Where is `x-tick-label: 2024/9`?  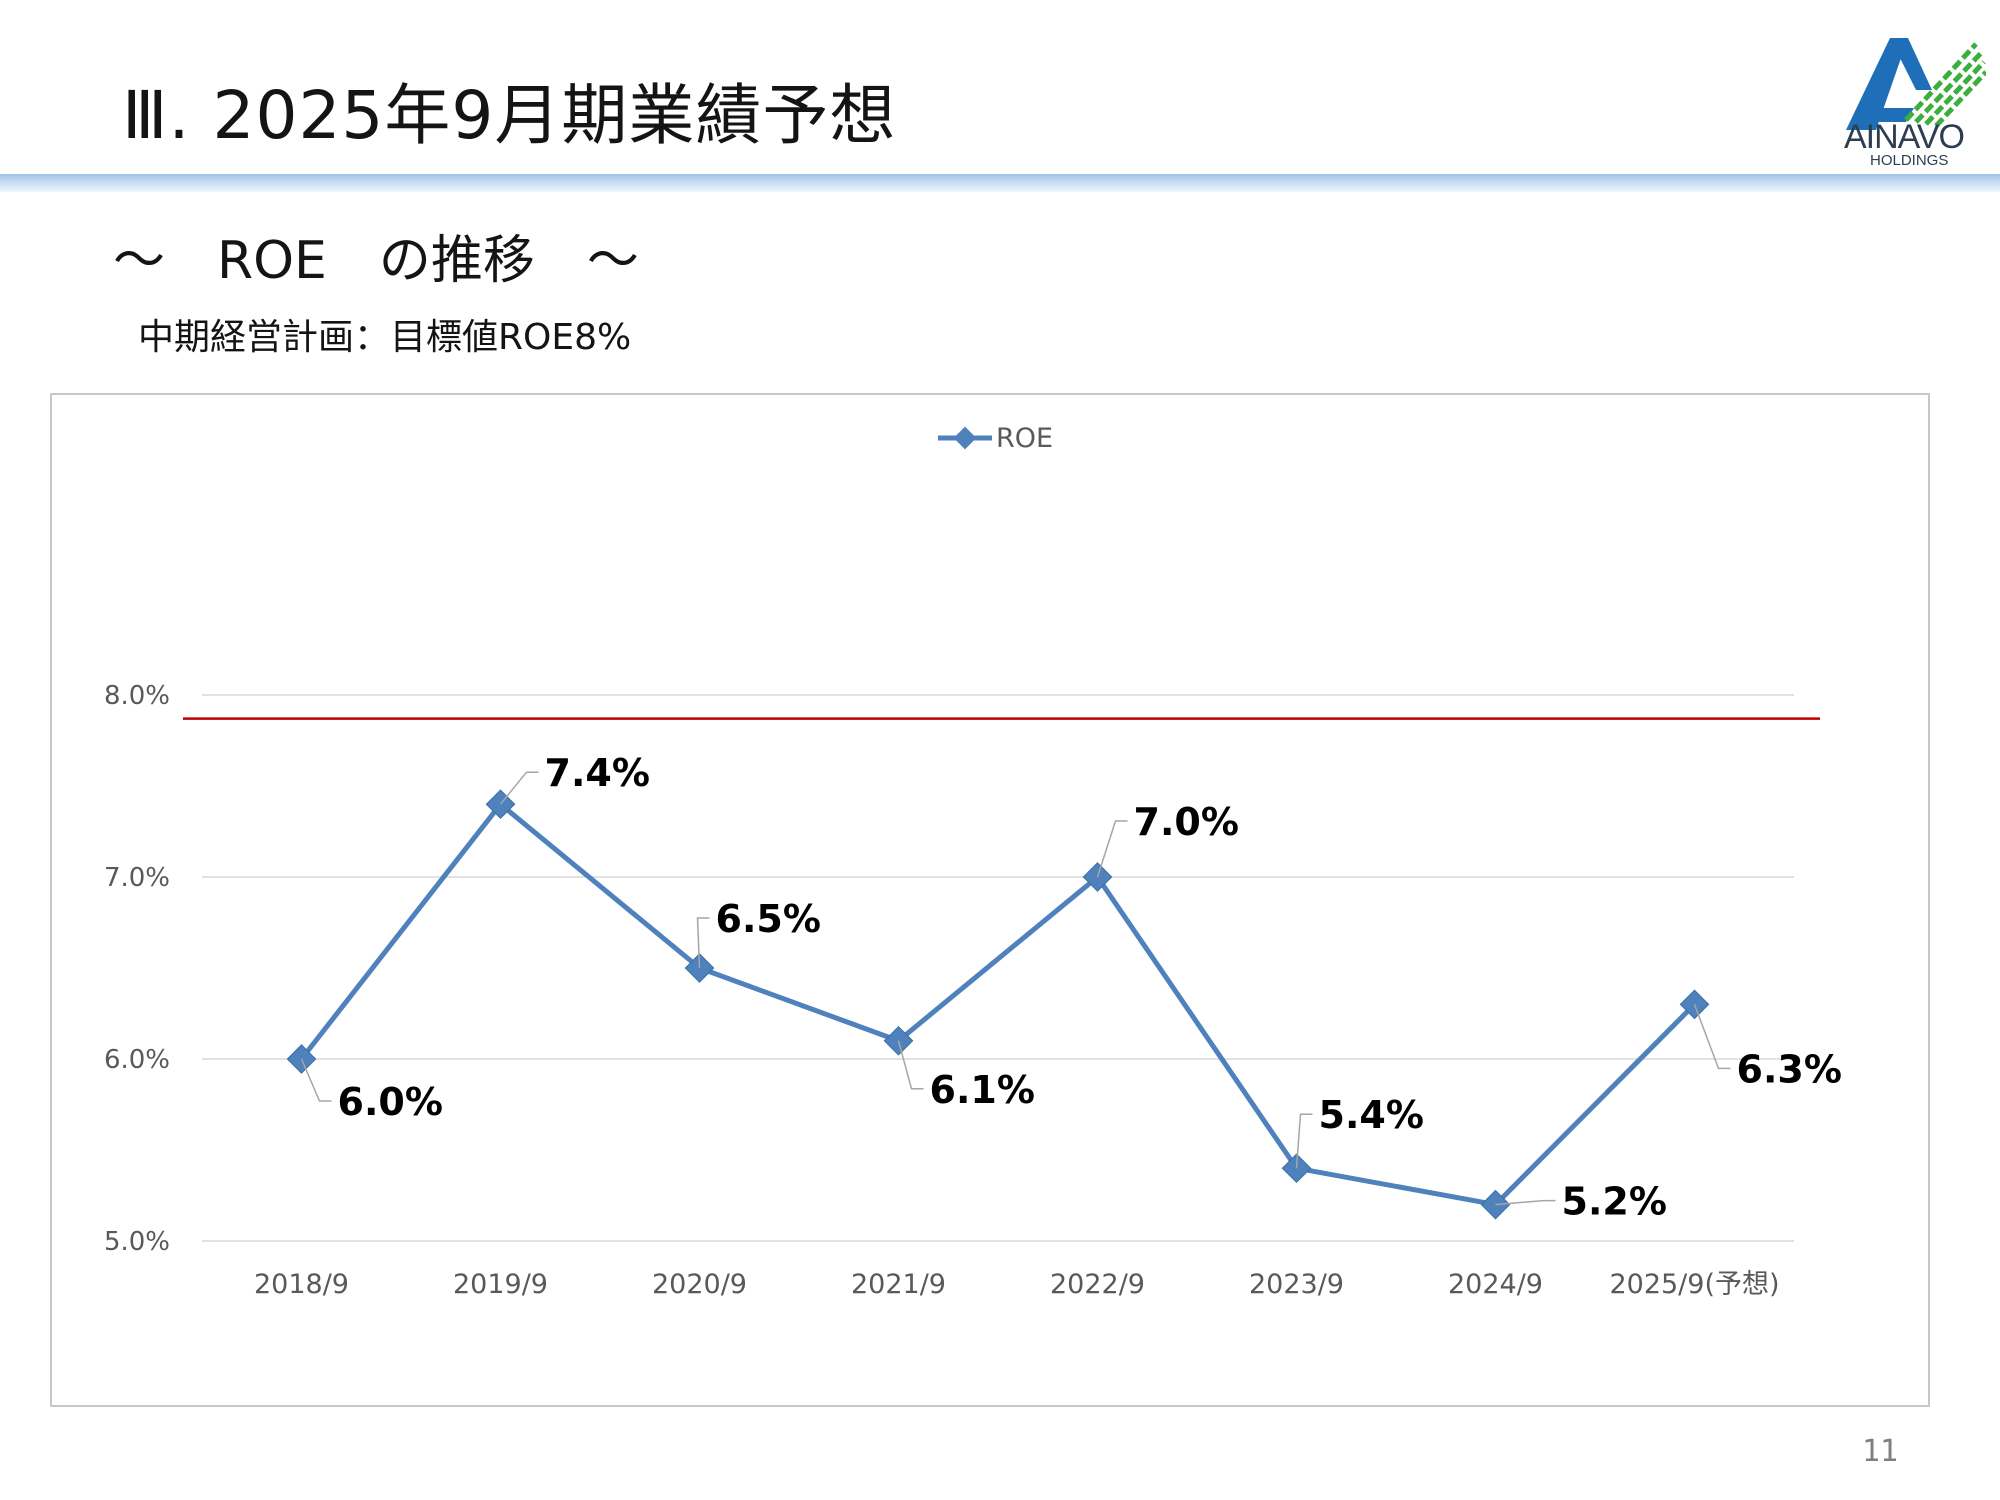 x-tick-label: 2024/9 is located at coordinates (1495, 1284).